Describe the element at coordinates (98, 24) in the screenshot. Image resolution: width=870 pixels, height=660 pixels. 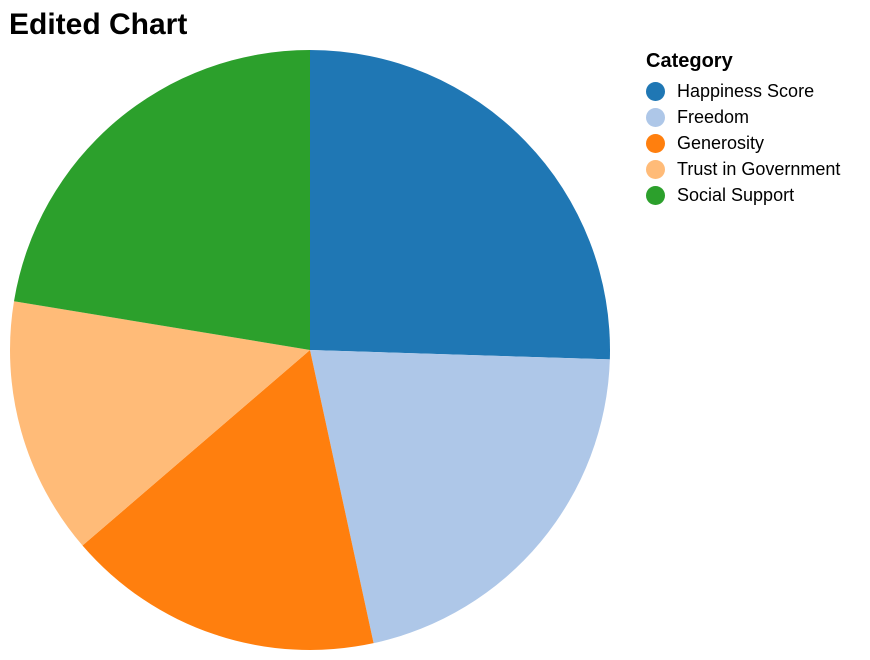
I see `chart-title: Edited Chart` at that location.